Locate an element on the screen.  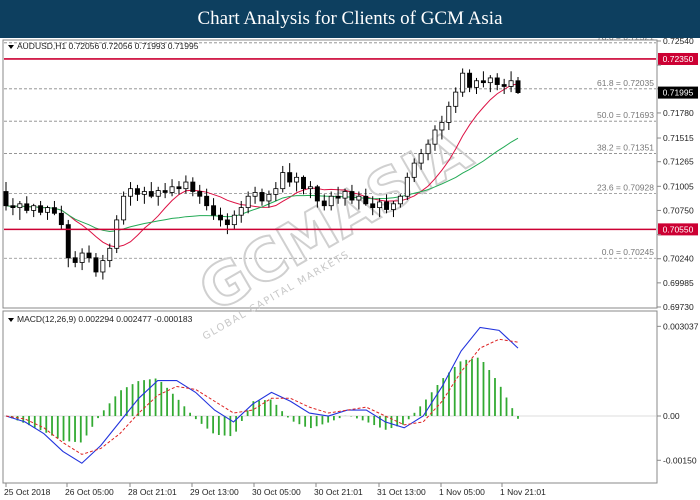
time-tick-label: 1 Nov 21:01 is located at coordinates (523, 492).